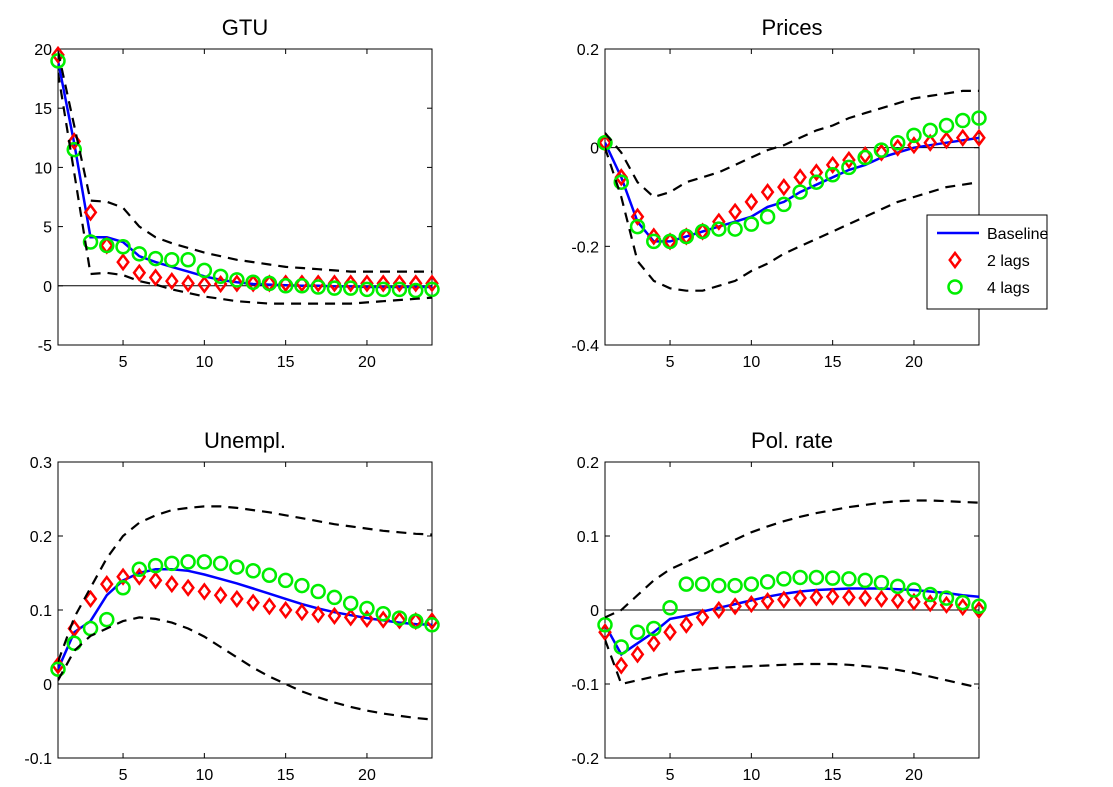 This screenshot has width=1113, height=787. I want to click on y-tick-label: 0, so click(594, 149).